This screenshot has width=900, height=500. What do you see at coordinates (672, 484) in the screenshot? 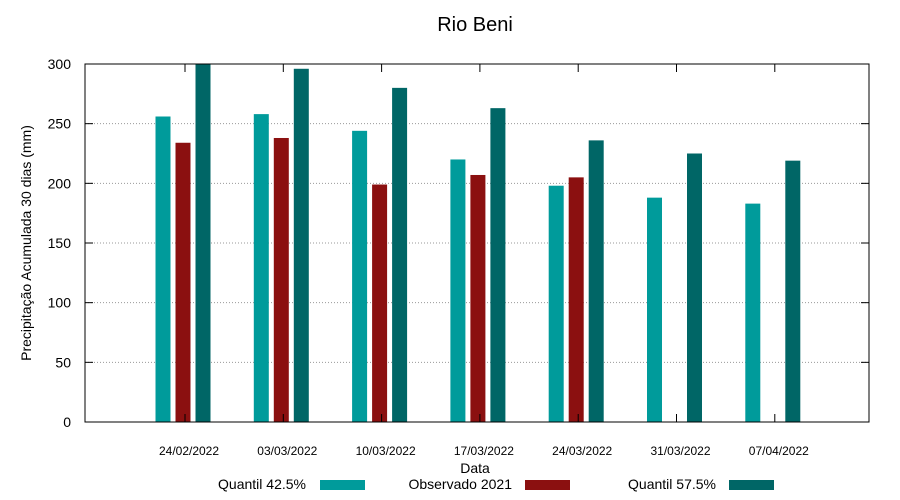
I see `legend-label: Quantil 57.5%` at bounding box center [672, 484].